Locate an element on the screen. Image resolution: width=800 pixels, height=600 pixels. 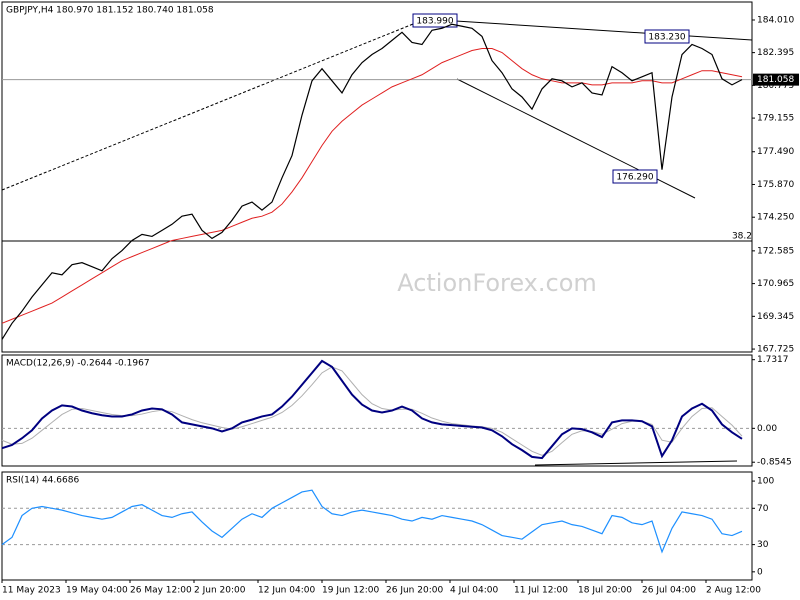
x-tick-label: 11 May 2023 is located at coordinates (31, 591).